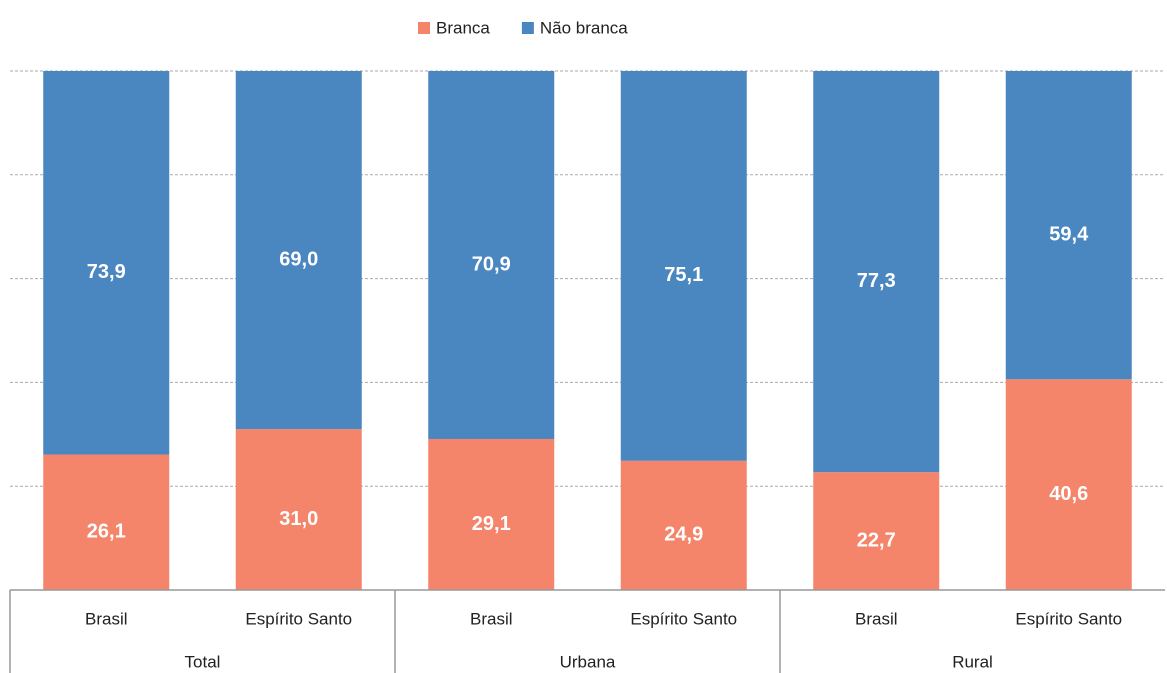  I want to click on legend-label: Branca, so click(463, 27).